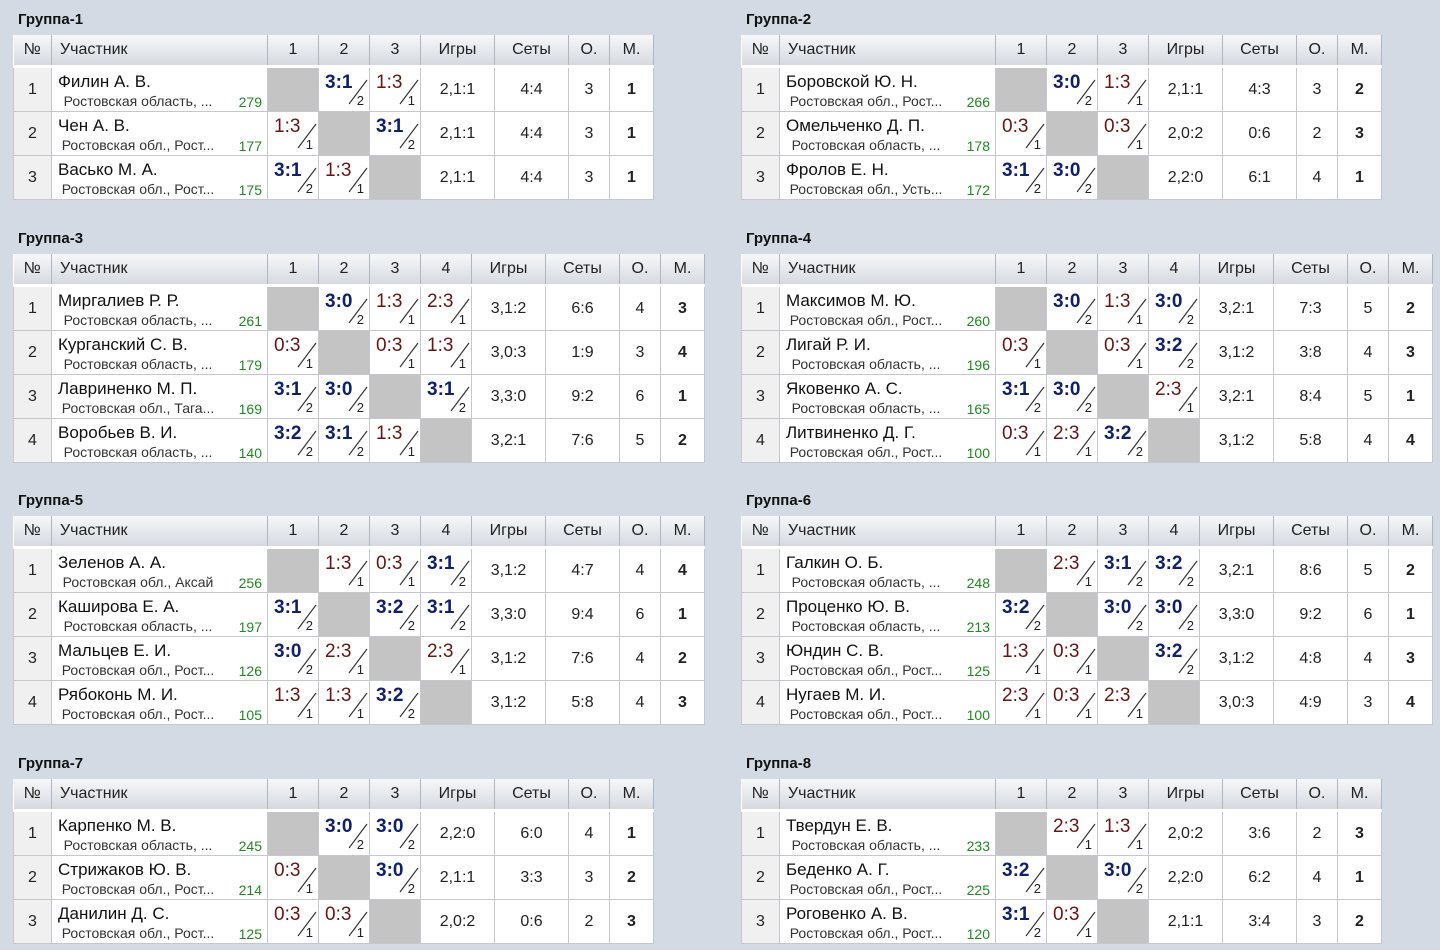  I want to click on participant-cell: Яковенко А. С. Ростовская область, ... 165, so click(887, 396).